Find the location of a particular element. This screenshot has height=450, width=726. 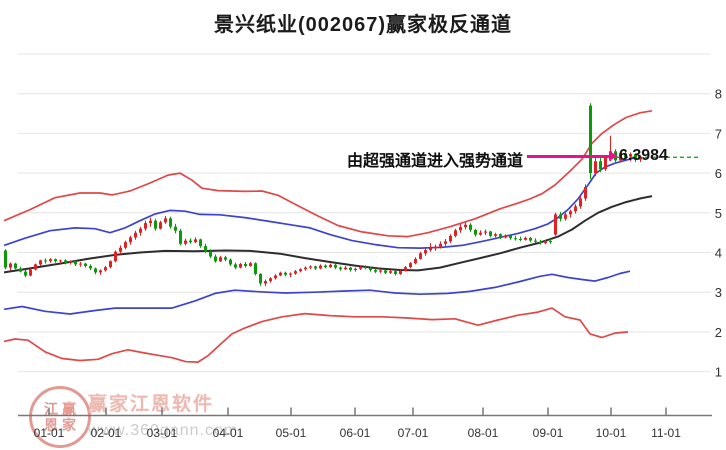

y-axis-label: 3 is located at coordinates (718, 292).